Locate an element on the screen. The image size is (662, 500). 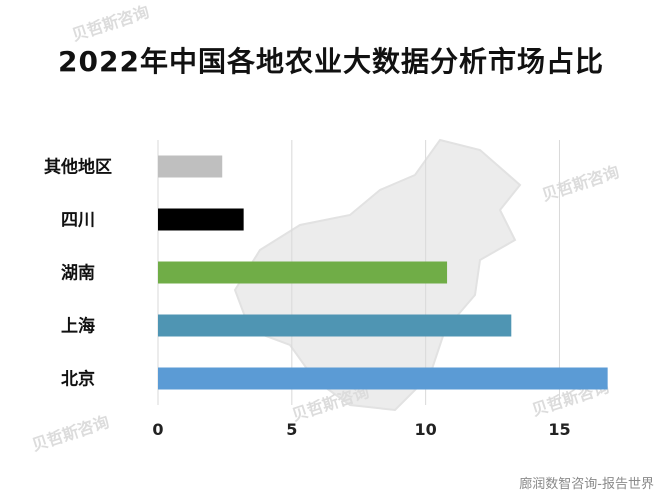
y-category-label: 北京 is located at coordinates (78, 379).